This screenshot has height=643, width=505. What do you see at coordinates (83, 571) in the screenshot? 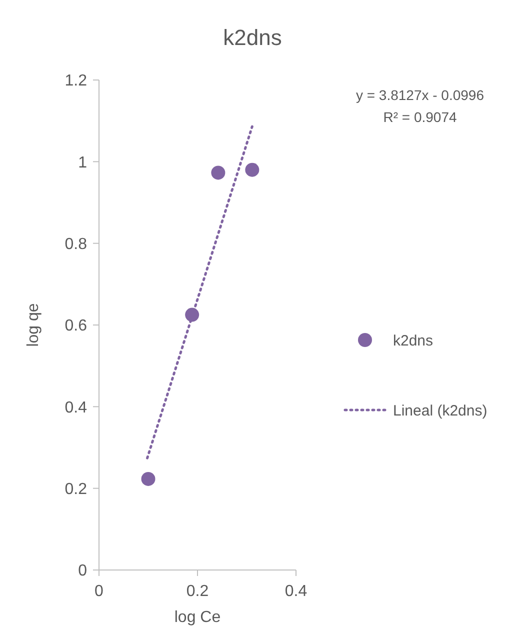
I see `y-tick-label: 0` at bounding box center [83, 571].